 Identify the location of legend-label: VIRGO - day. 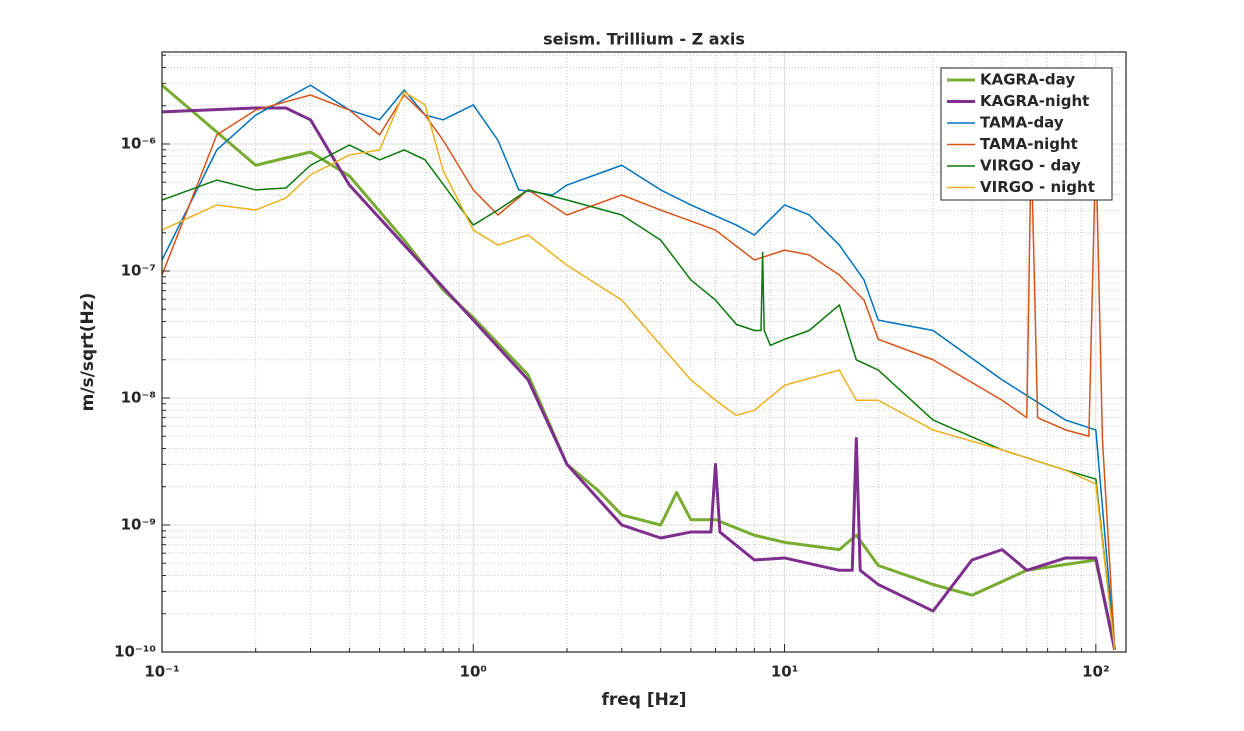
(1030, 166).